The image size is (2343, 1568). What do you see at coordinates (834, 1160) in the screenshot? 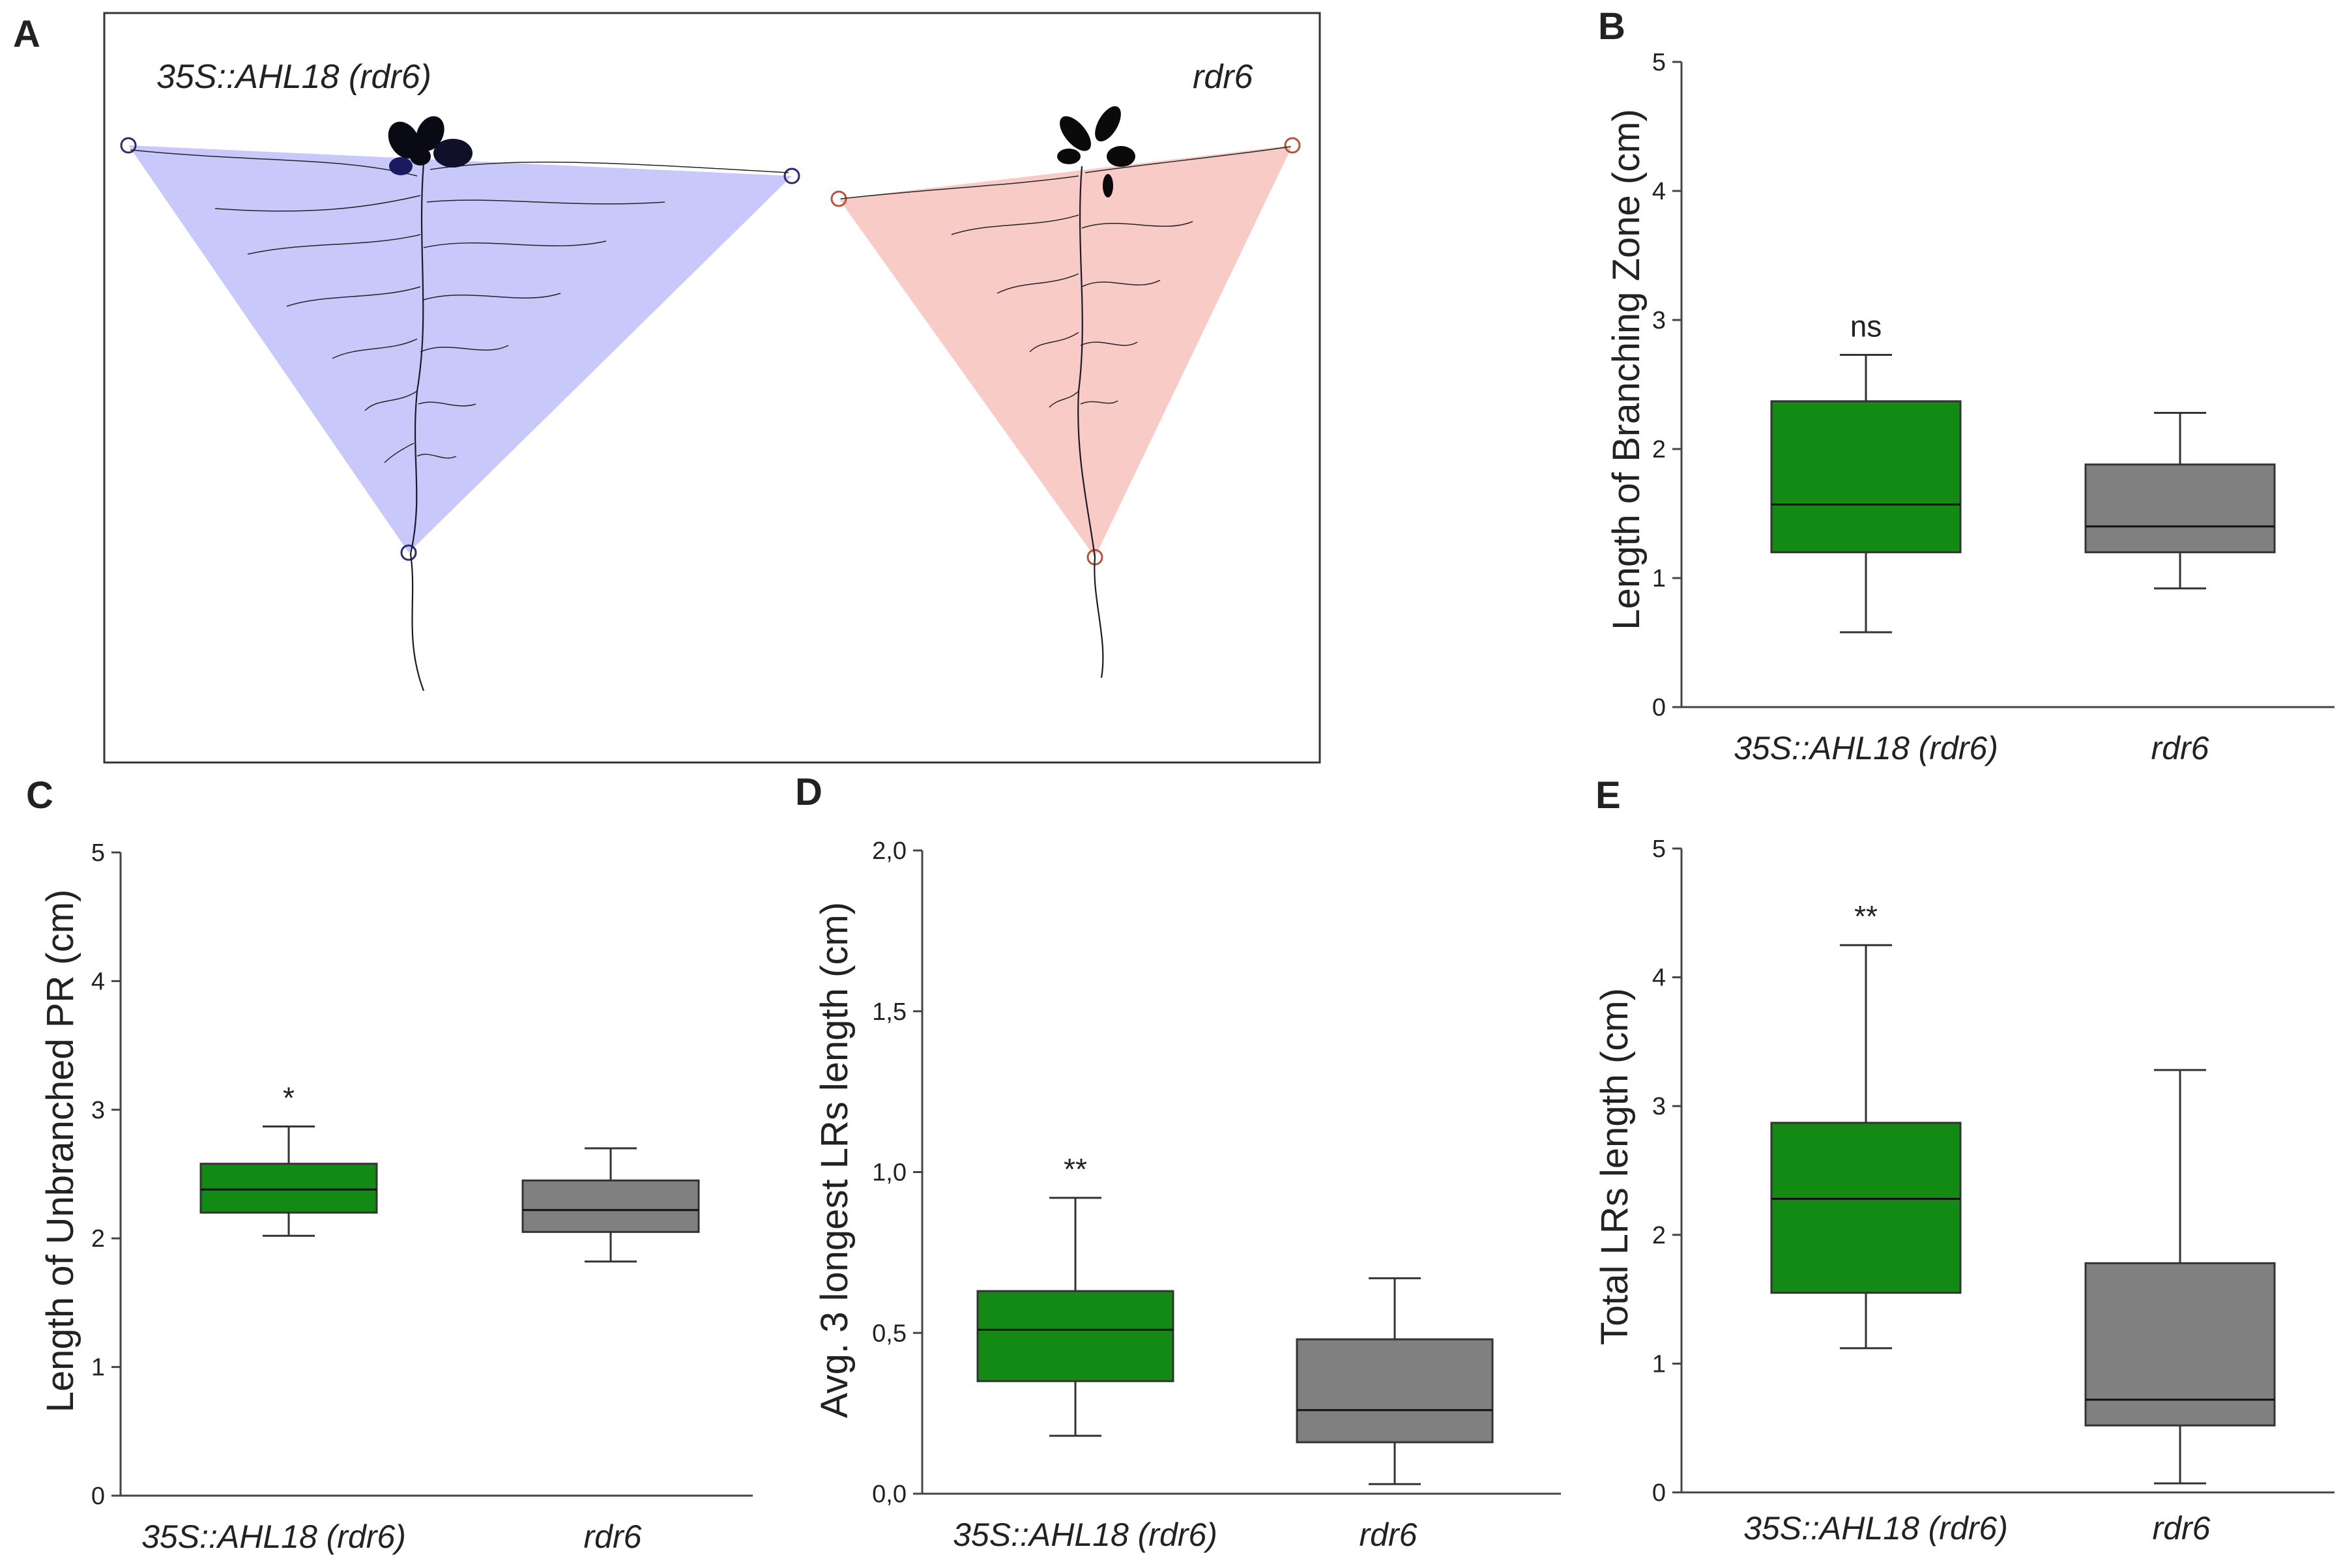
I see `chart-d-ylabel: Avg. 3 longest LRs length (cm)` at bounding box center [834, 1160].